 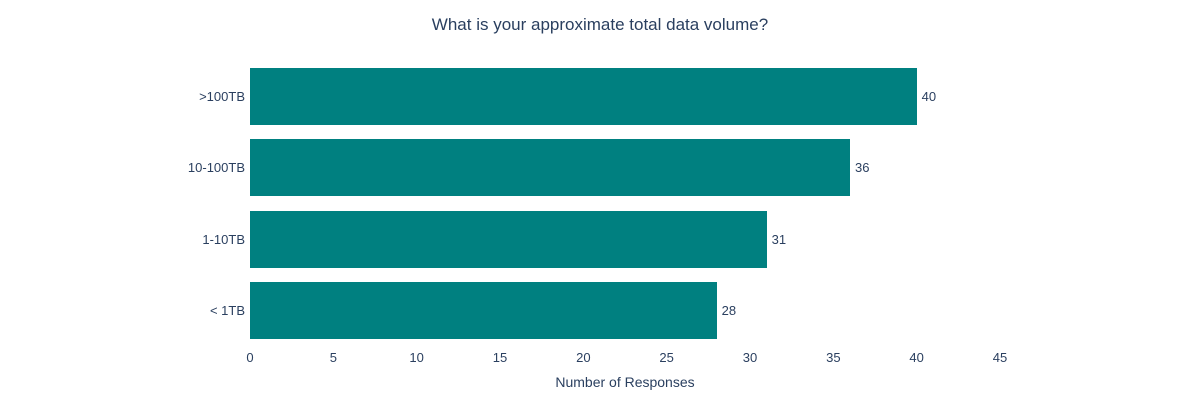 I want to click on bar-value-label: 40, so click(x=929, y=97).